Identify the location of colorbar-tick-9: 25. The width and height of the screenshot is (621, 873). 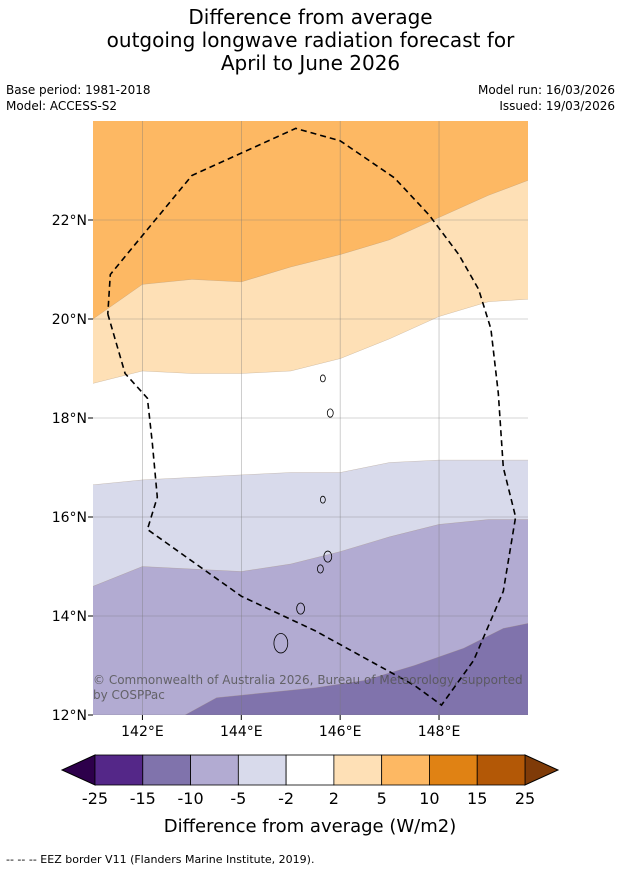
(525, 798).